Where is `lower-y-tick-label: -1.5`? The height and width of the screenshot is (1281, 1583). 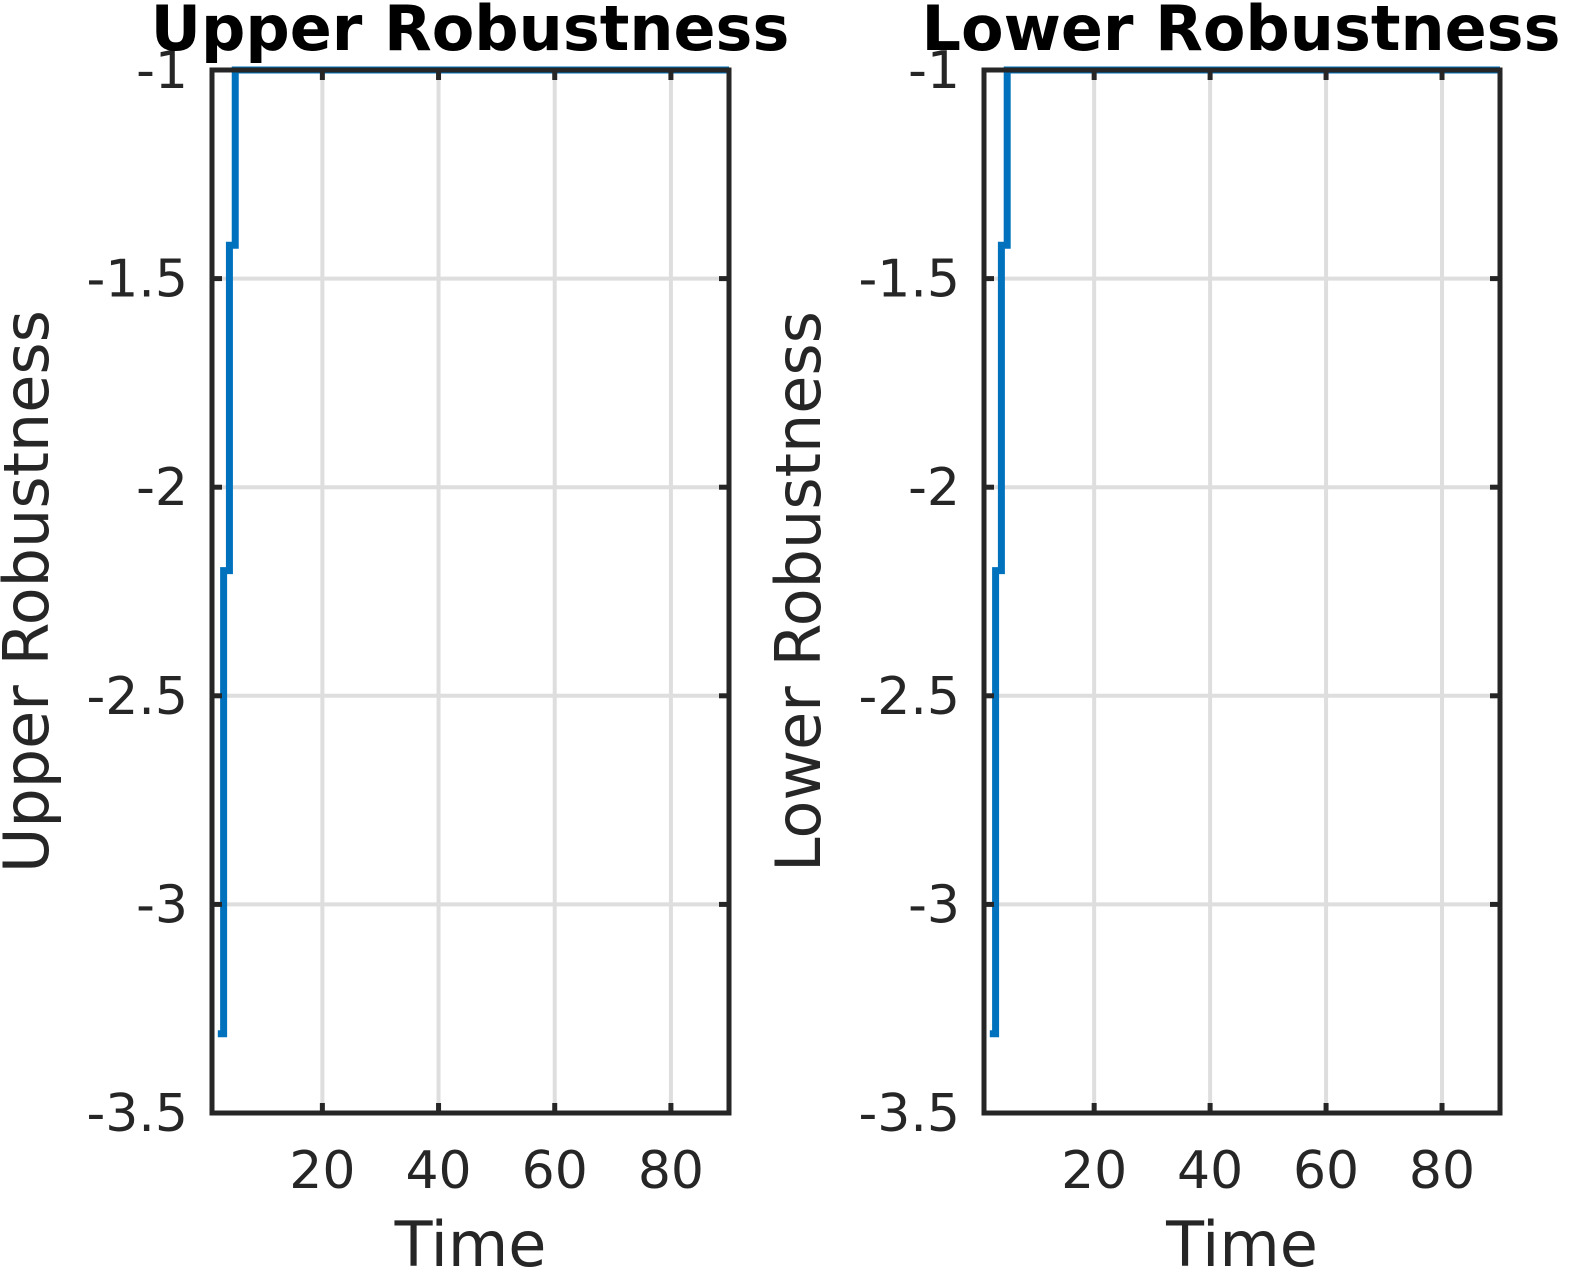
lower-y-tick-label: -1.5 is located at coordinates (909, 280).